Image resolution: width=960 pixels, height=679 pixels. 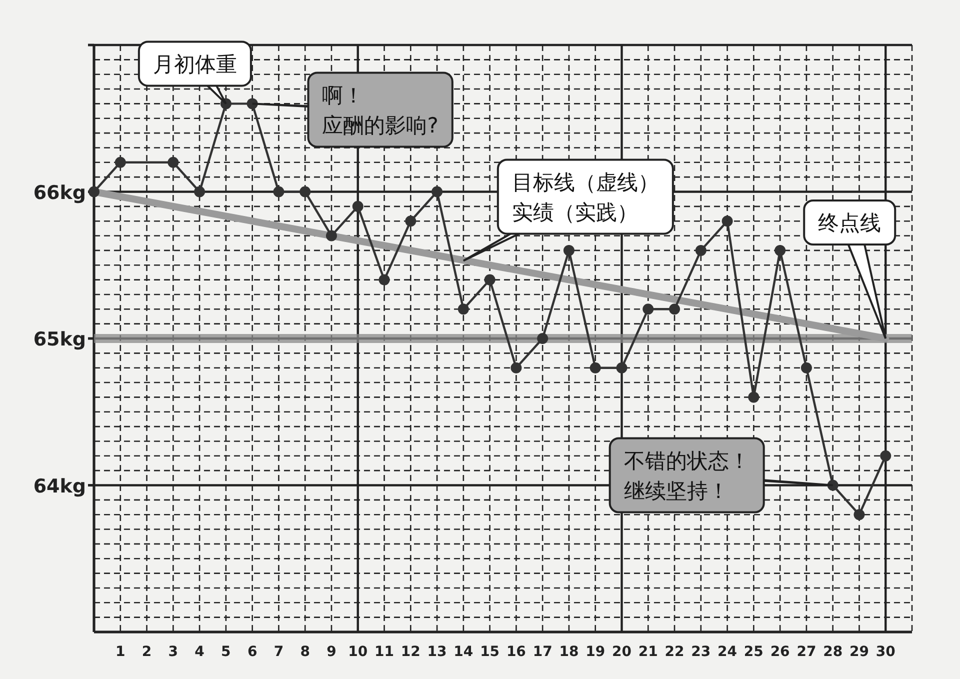 I want to click on x-tick-label: 14, so click(x=464, y=652).